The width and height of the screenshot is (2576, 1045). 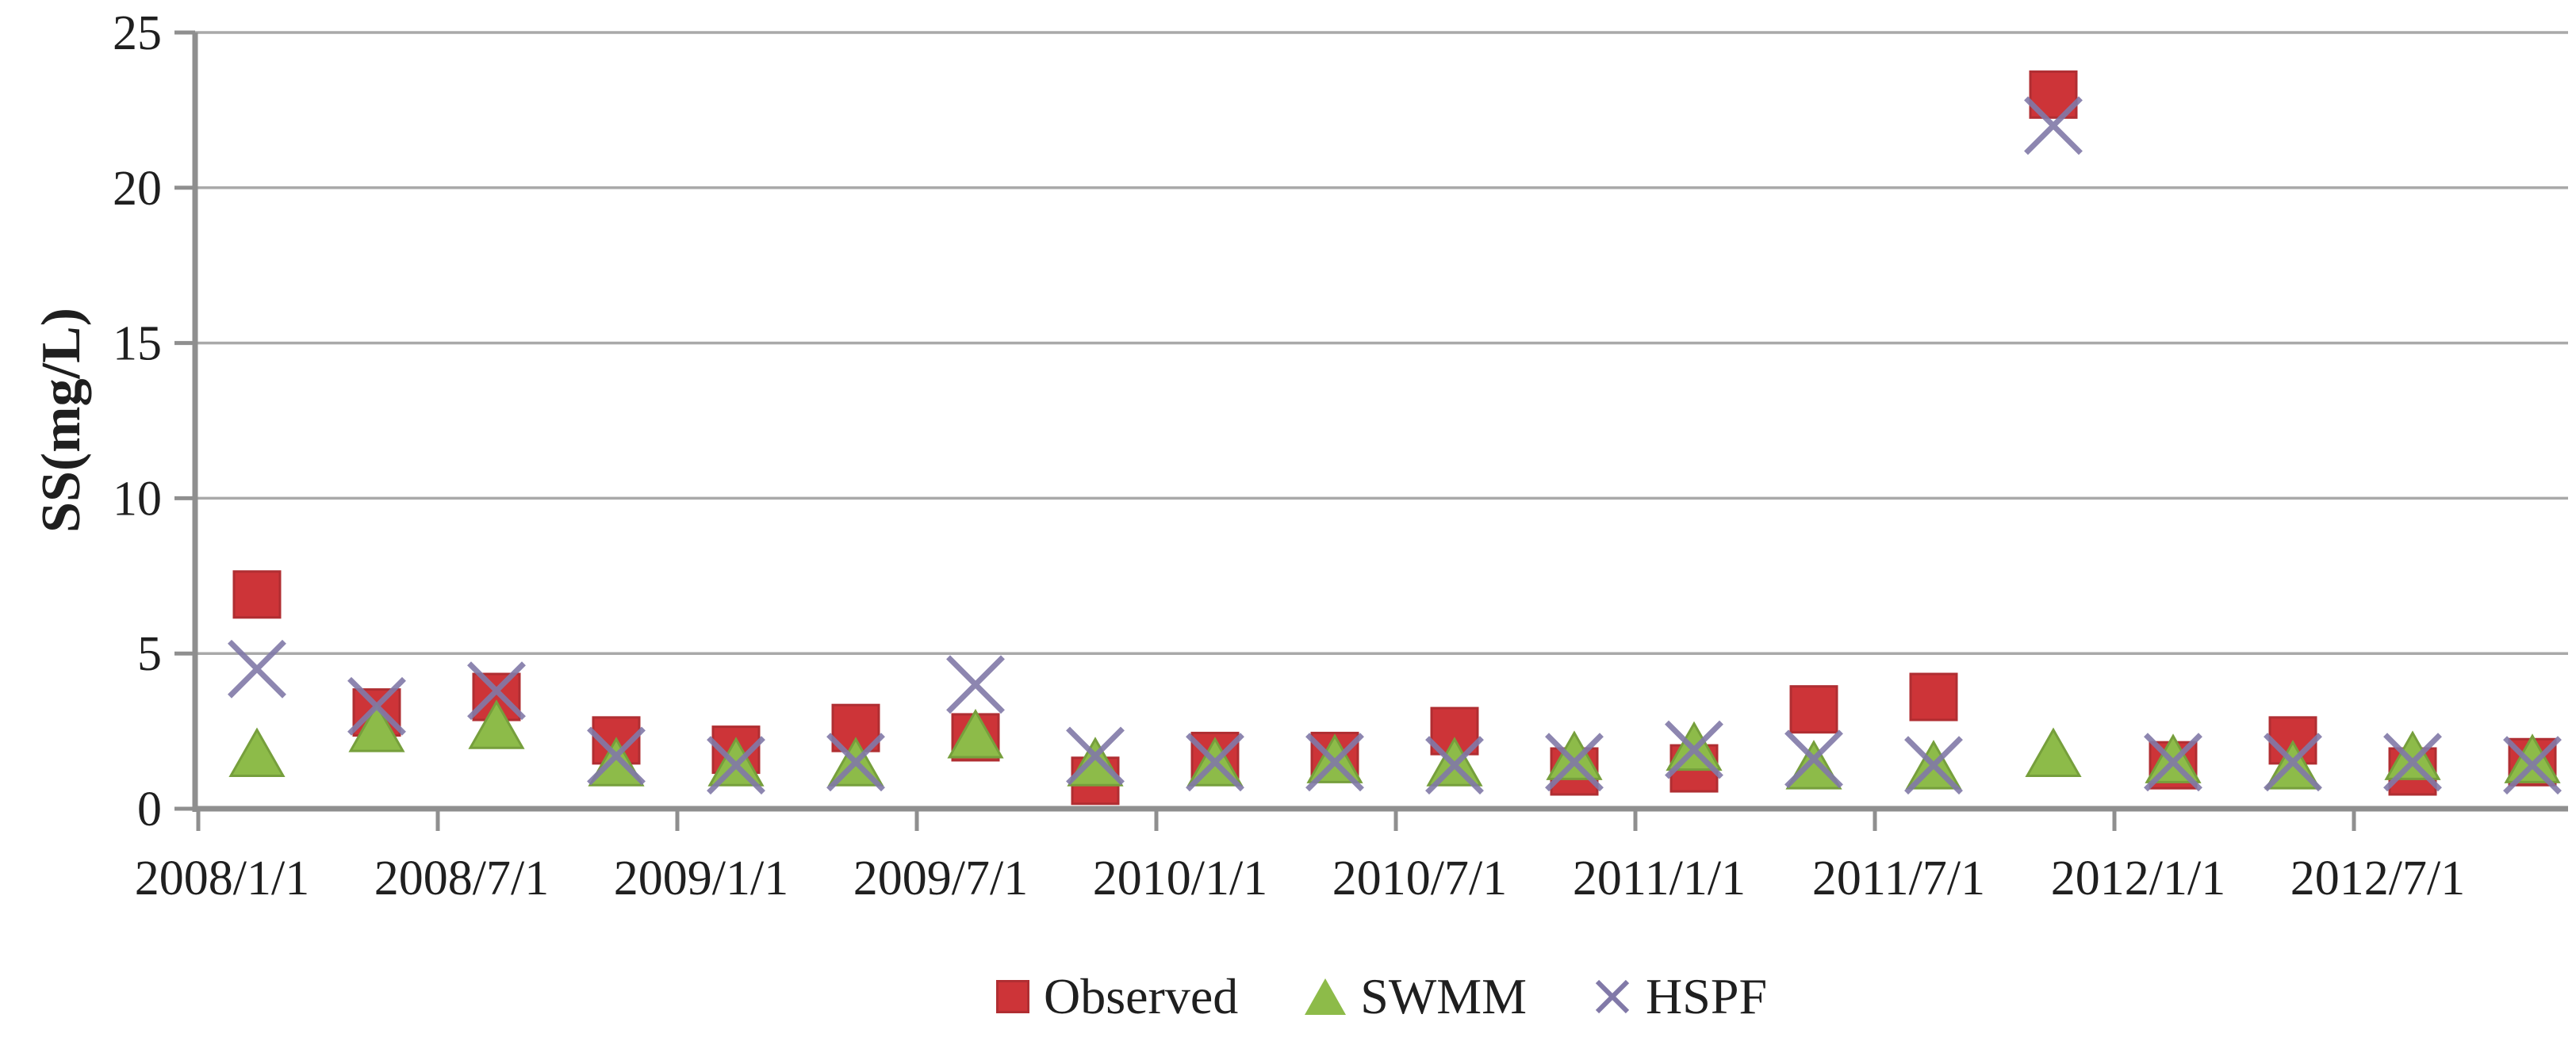 I want to click on y-tick-label: 25, so click(x=137, y=33).